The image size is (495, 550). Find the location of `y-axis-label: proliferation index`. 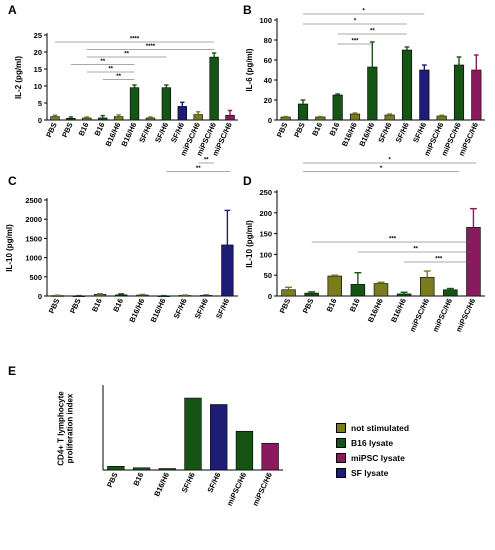

y-axis-label: proliferation index is located at coordinates (70, 428).